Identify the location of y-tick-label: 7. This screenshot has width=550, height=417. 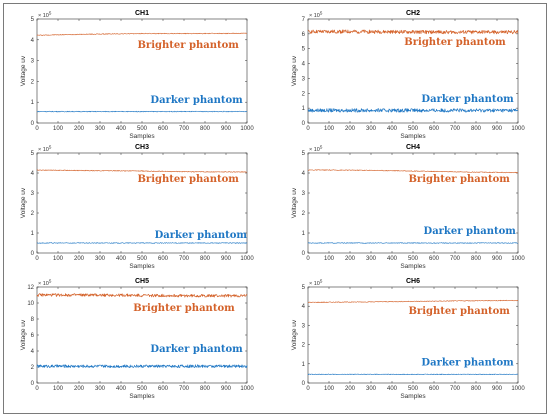
(304, 20).